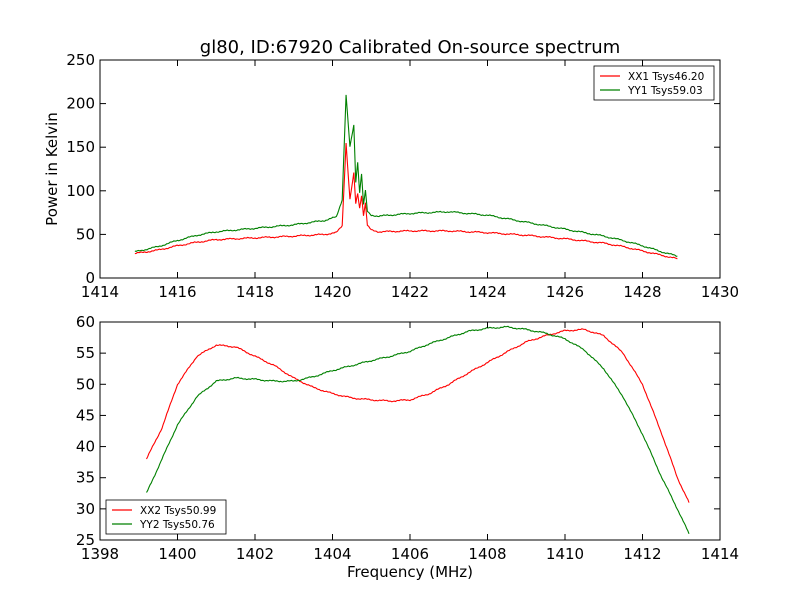 This screenshot has height=600, width=800. Describe the element at coordinates (665, 91) in the screenshot. I see `legend-label: YY1 Tsys59.03` at that location.